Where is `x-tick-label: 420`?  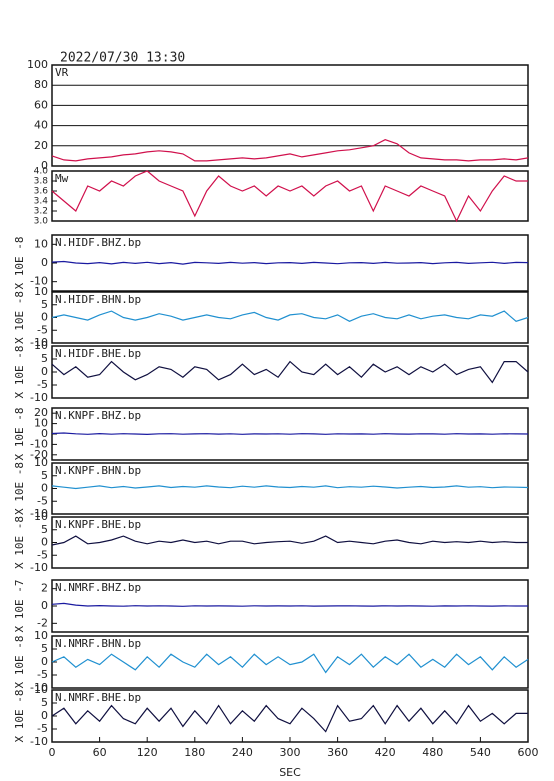
x-tick-label: 420 is located at coordinates (385, 752).